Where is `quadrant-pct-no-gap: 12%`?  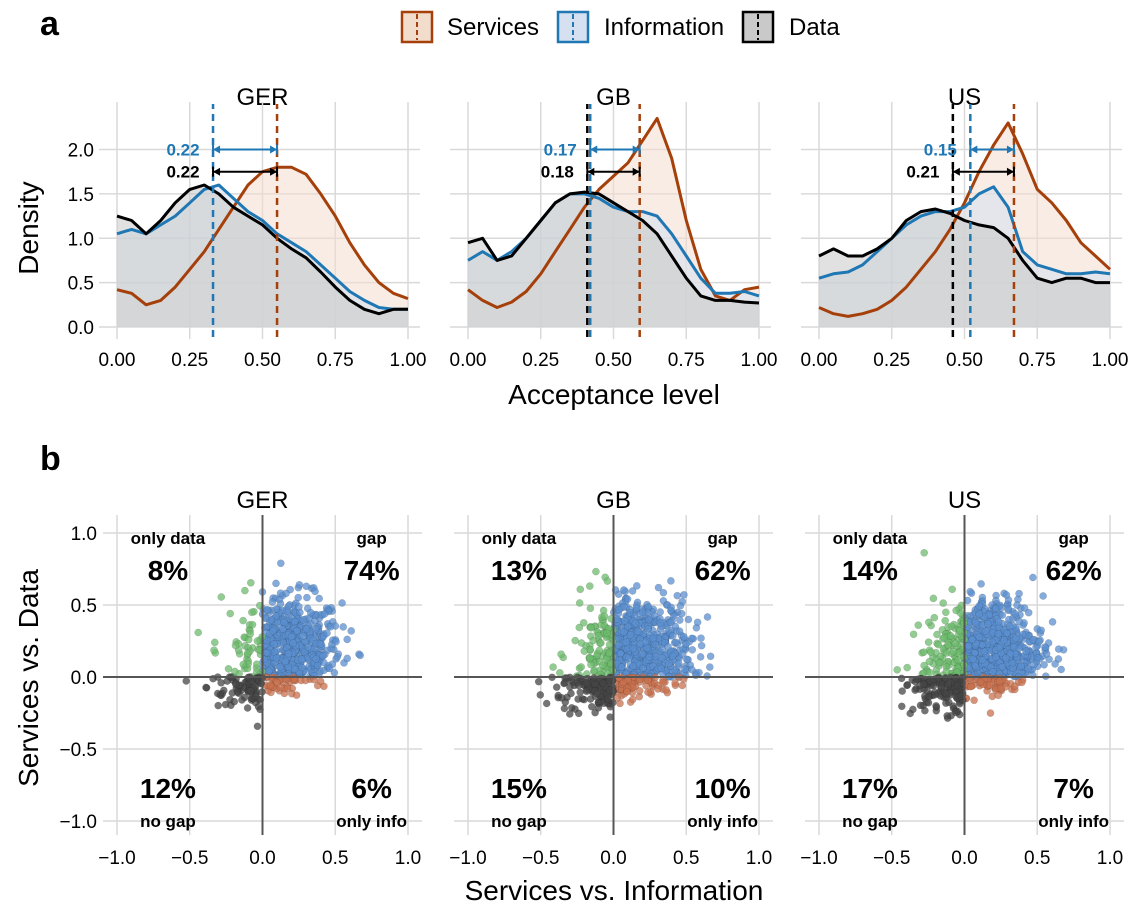 quadrant-pct-no-gap: 12% is located at coordinates (168, 788).